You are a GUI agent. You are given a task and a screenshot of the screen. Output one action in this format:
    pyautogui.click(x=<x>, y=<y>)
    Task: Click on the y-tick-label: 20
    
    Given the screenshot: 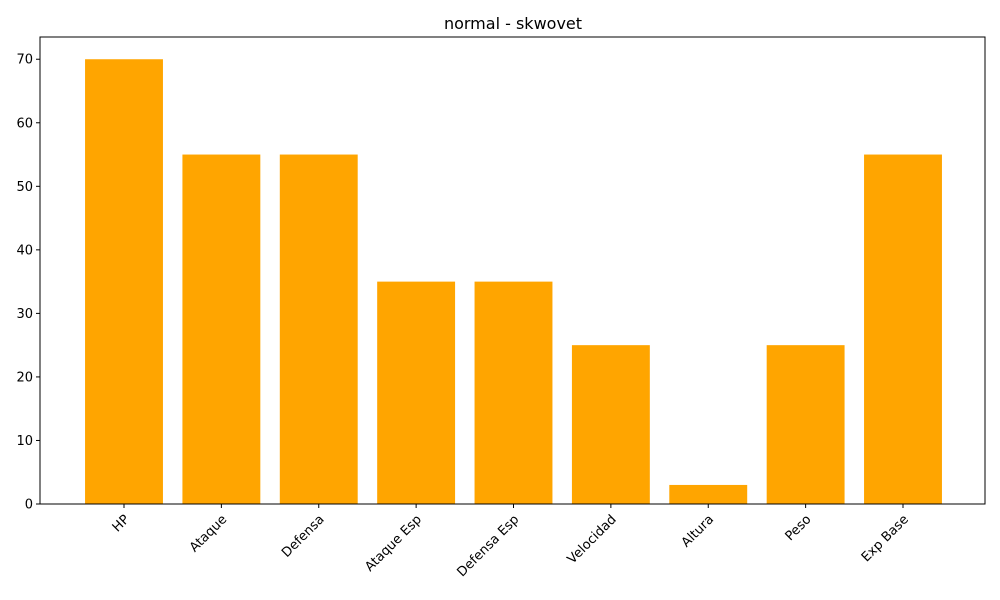 What is the action you would take?
    pyautogui.click(x=24, y=377)
    